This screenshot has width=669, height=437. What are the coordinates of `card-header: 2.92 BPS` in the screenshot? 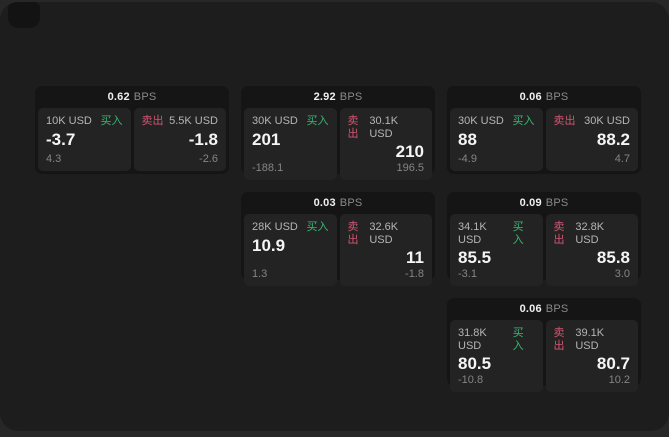 It's located at (338, 97).